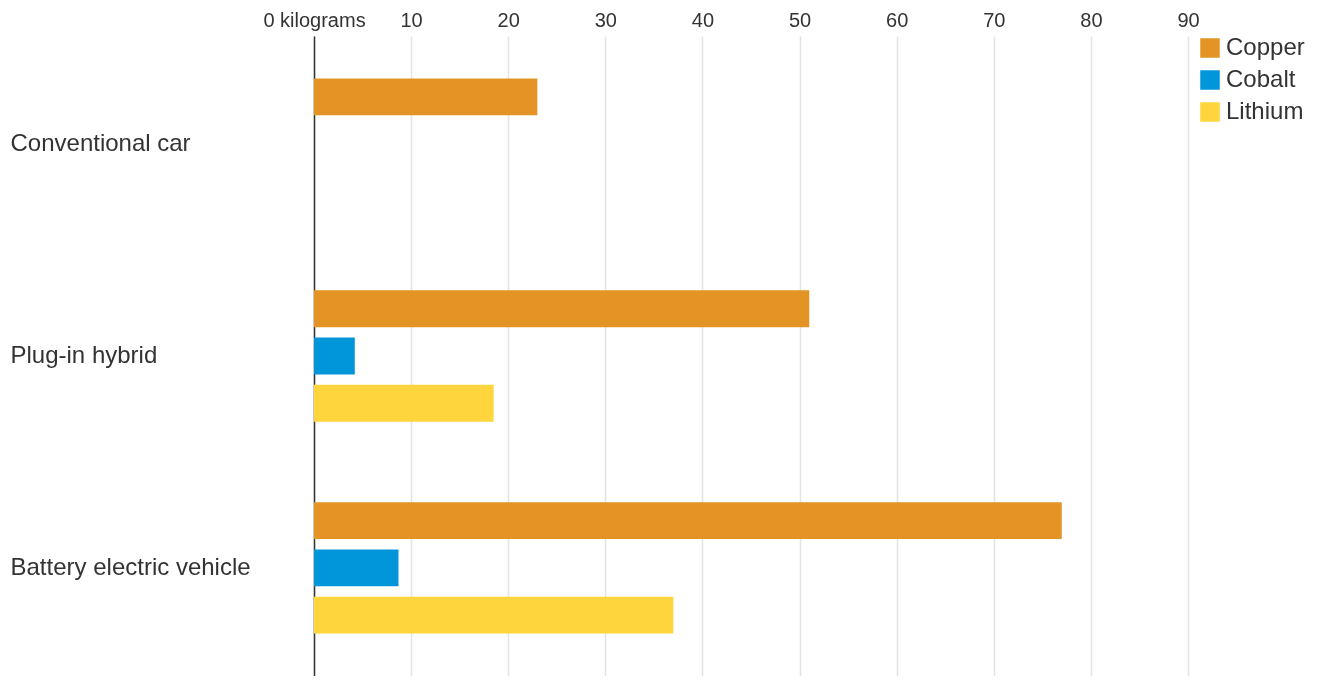 The height and width of the screenshot is (686, 1335). I want to click on legend-label: Copper, so click(1265, 46).